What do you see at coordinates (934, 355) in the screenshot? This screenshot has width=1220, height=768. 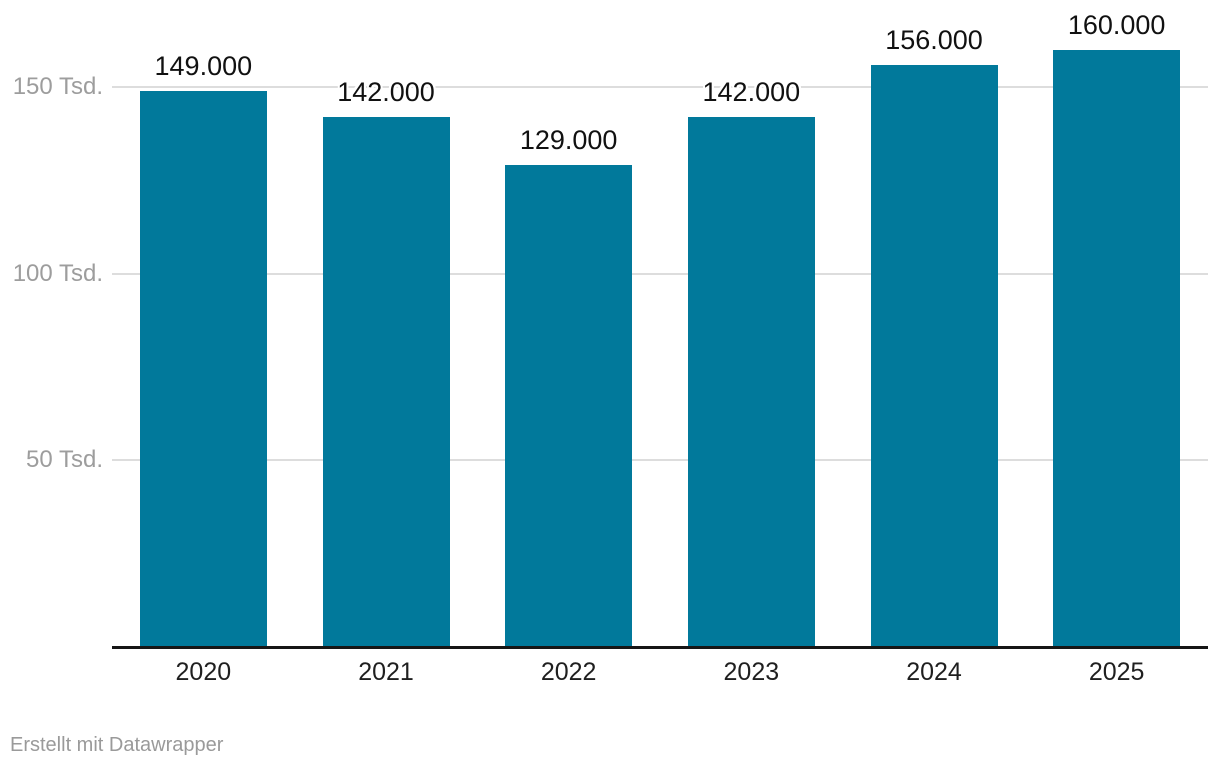 I see `bar-2024` at bounding box center [934, 355].